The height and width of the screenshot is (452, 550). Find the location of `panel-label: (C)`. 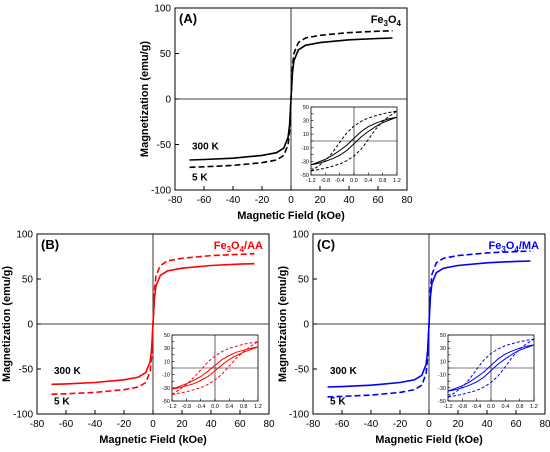

panel-label: (C) is located at coordinates (326, 244).